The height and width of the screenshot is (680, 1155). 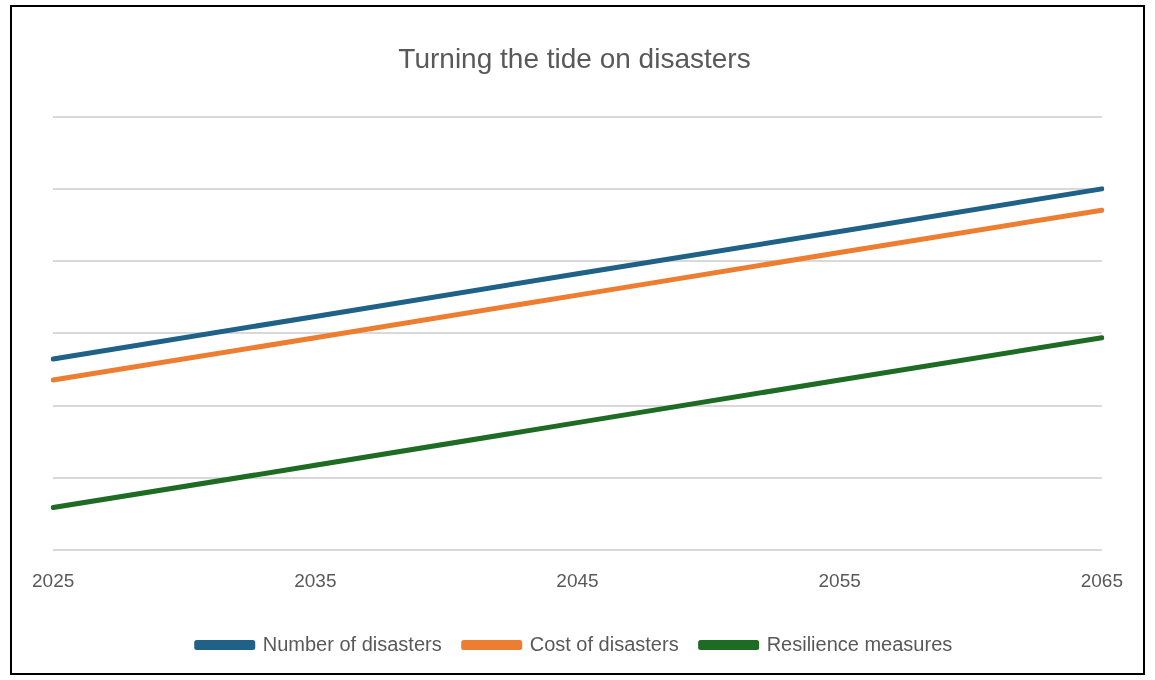 I want to click on legend-label: Cost of disasters, so click(x=604, y=643).